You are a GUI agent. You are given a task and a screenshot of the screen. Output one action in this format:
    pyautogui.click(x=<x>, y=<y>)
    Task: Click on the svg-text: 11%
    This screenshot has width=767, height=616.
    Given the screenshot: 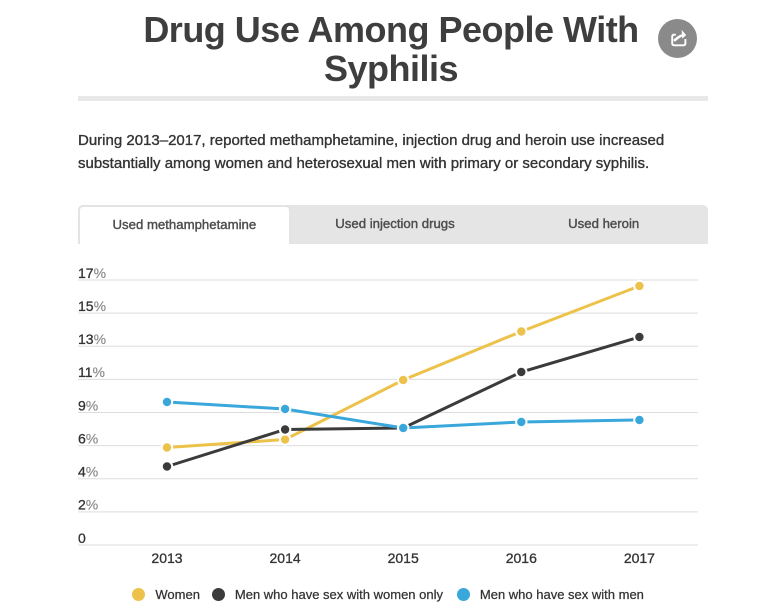 What is the action you would take?
    pyautogui.click(x=91, y=372)
    